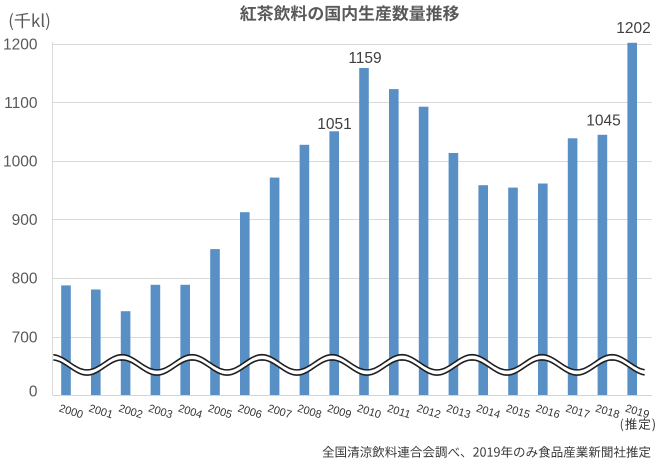  What do you see at coordinates (364, 58) in the screenshot?
I see `svg-text: 1159` at bounding box center [364, 58].